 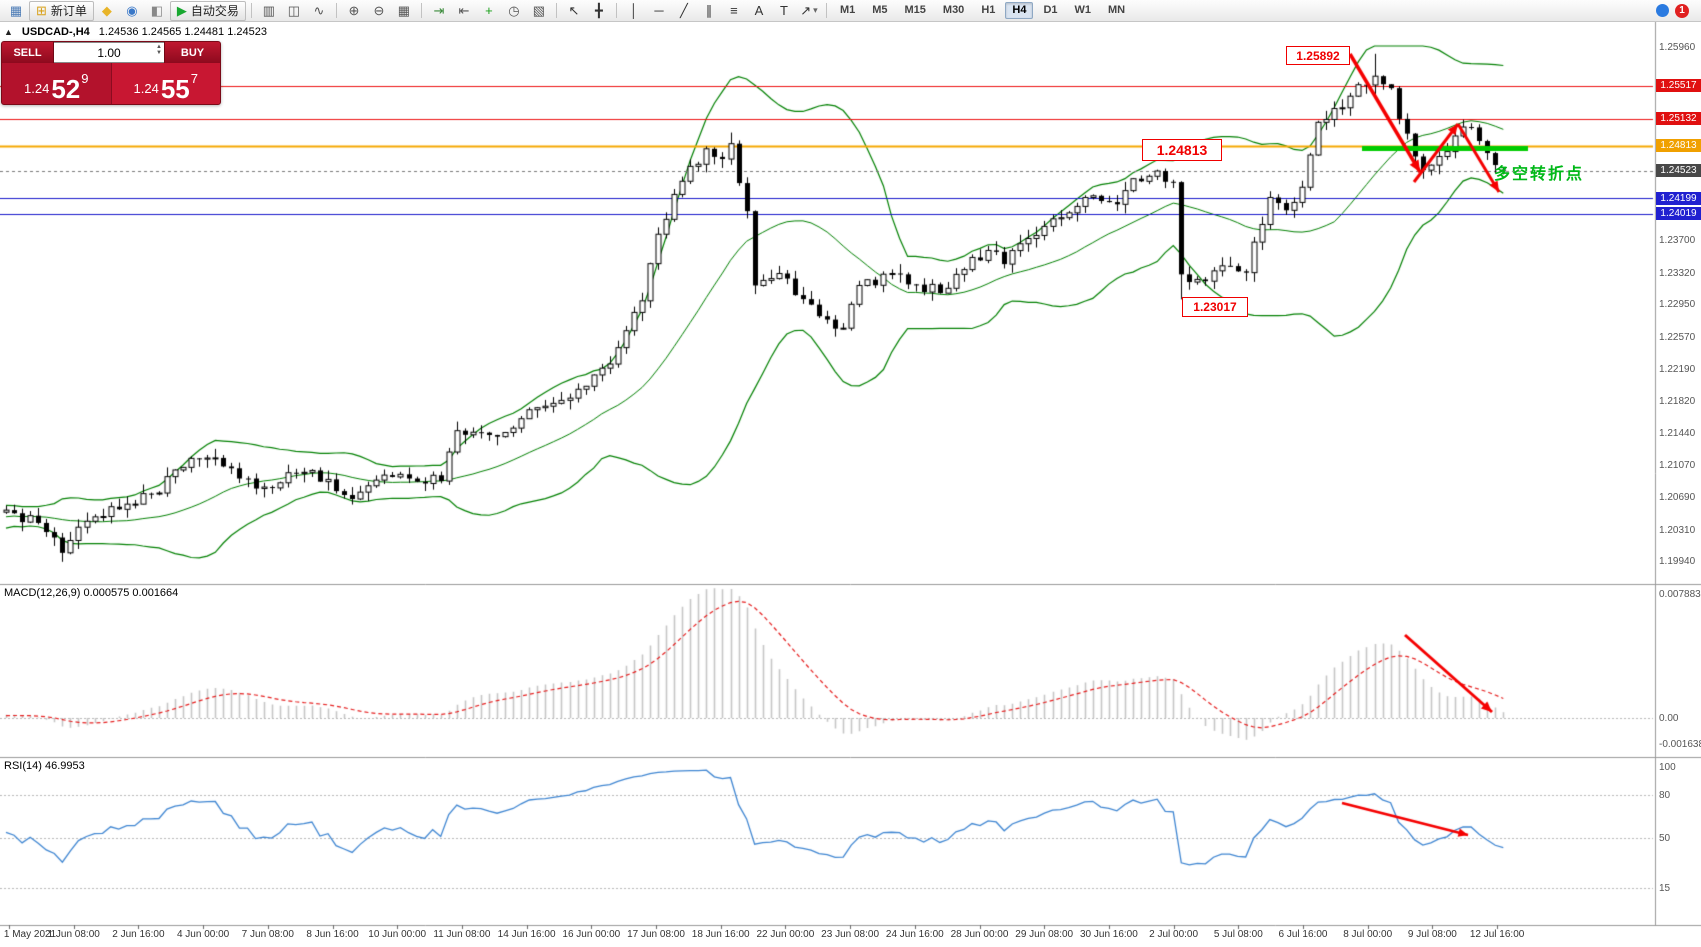 I want to click on new-chart-icon-glyph: ▦, so click(x=16, y=10).